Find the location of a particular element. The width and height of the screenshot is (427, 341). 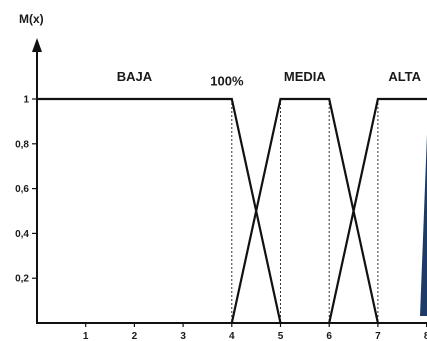

x-tick-label: 2 is located at coordinates (135, 336).